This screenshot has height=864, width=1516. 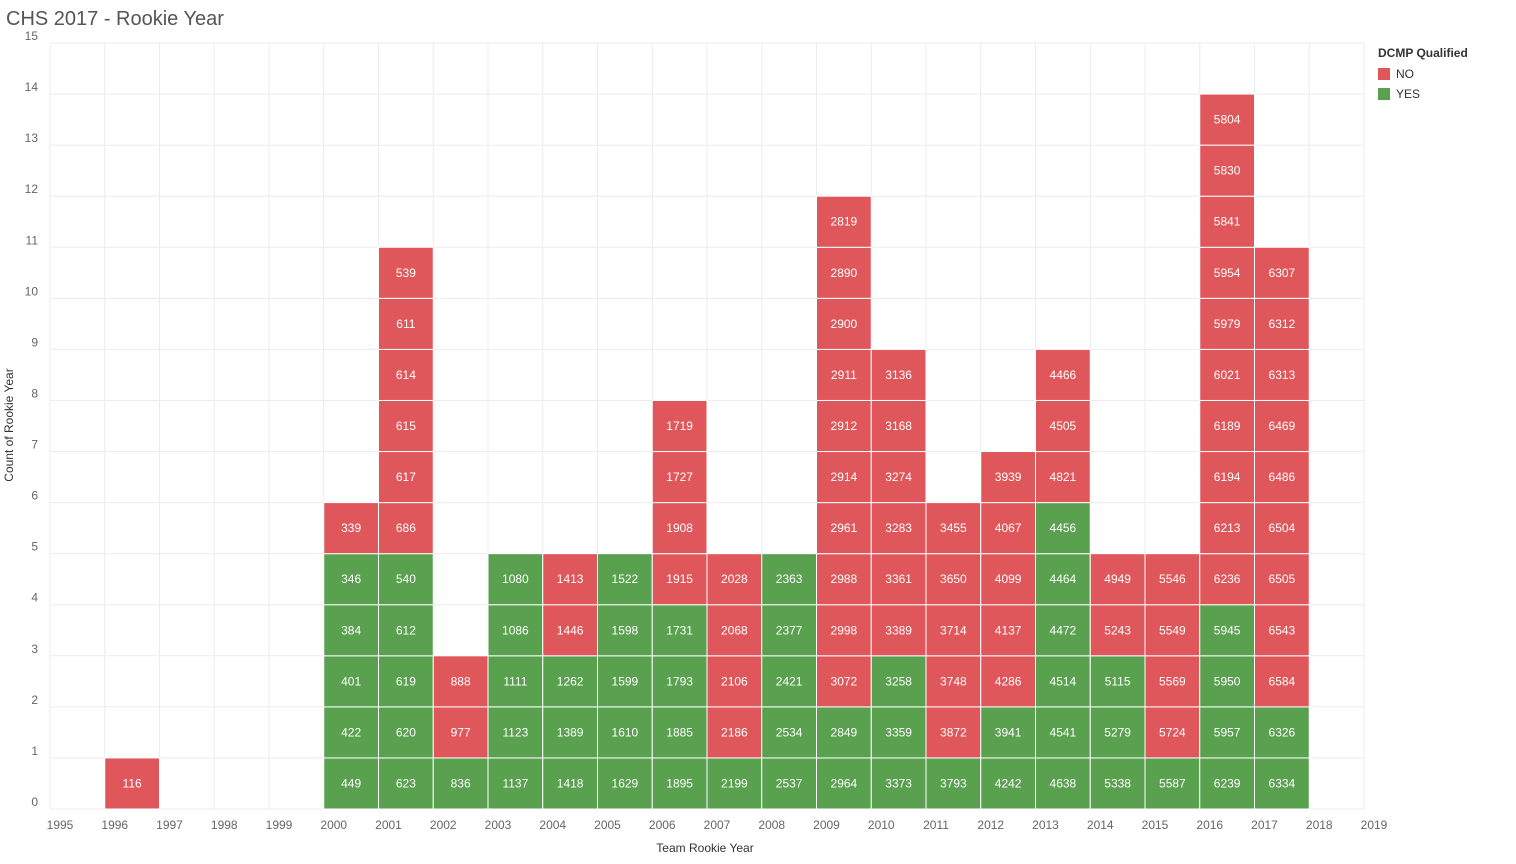 I want to click on bar-cell: 3373, so click(x=898, y=783).